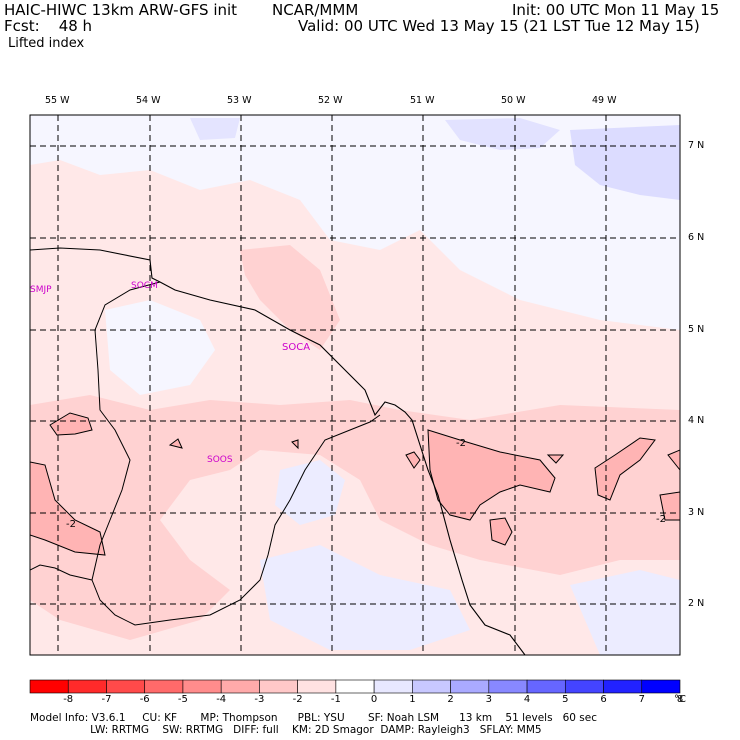  Describe the element at coordinates (290, 297) in the screenshot. I see `pink-band-coast` at that location.